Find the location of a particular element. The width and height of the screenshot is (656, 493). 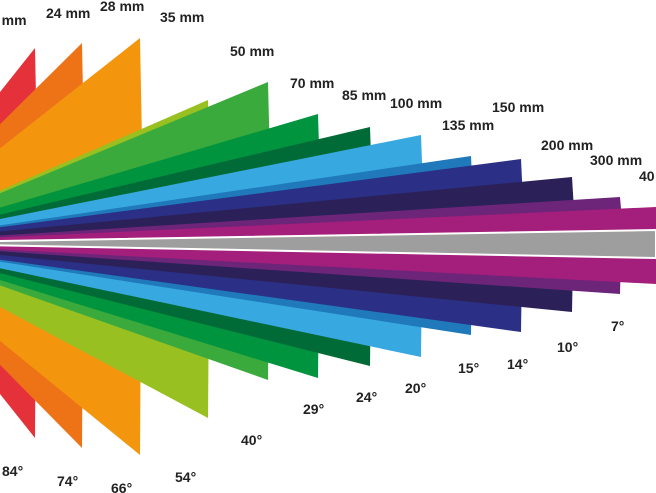

view-angle-label: 10° is located at coordinates (567, 347).